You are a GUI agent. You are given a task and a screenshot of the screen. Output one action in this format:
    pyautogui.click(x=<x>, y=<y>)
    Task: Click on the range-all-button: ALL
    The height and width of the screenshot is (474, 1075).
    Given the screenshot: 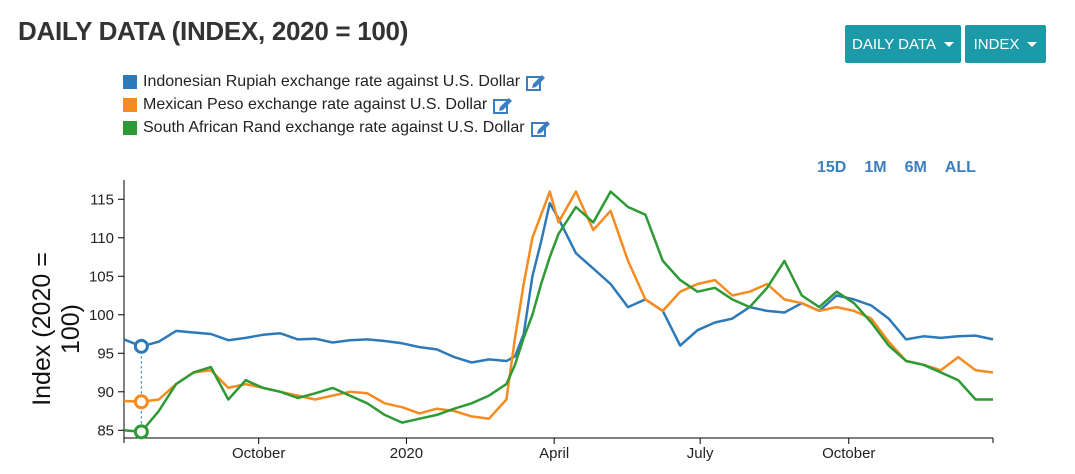 What is the action you would take?
    pyautogui.click(x=960, y=167)
    